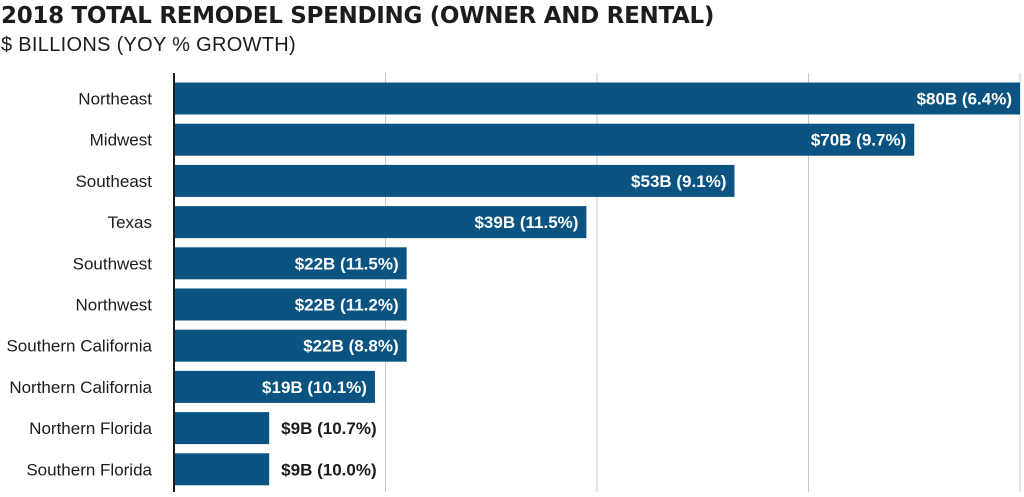 The height and width of the screenshot is (497, 1024). Describe the element at coordinates (80, 387) in the screenshot. I see `category-label: Northern California` at that location.